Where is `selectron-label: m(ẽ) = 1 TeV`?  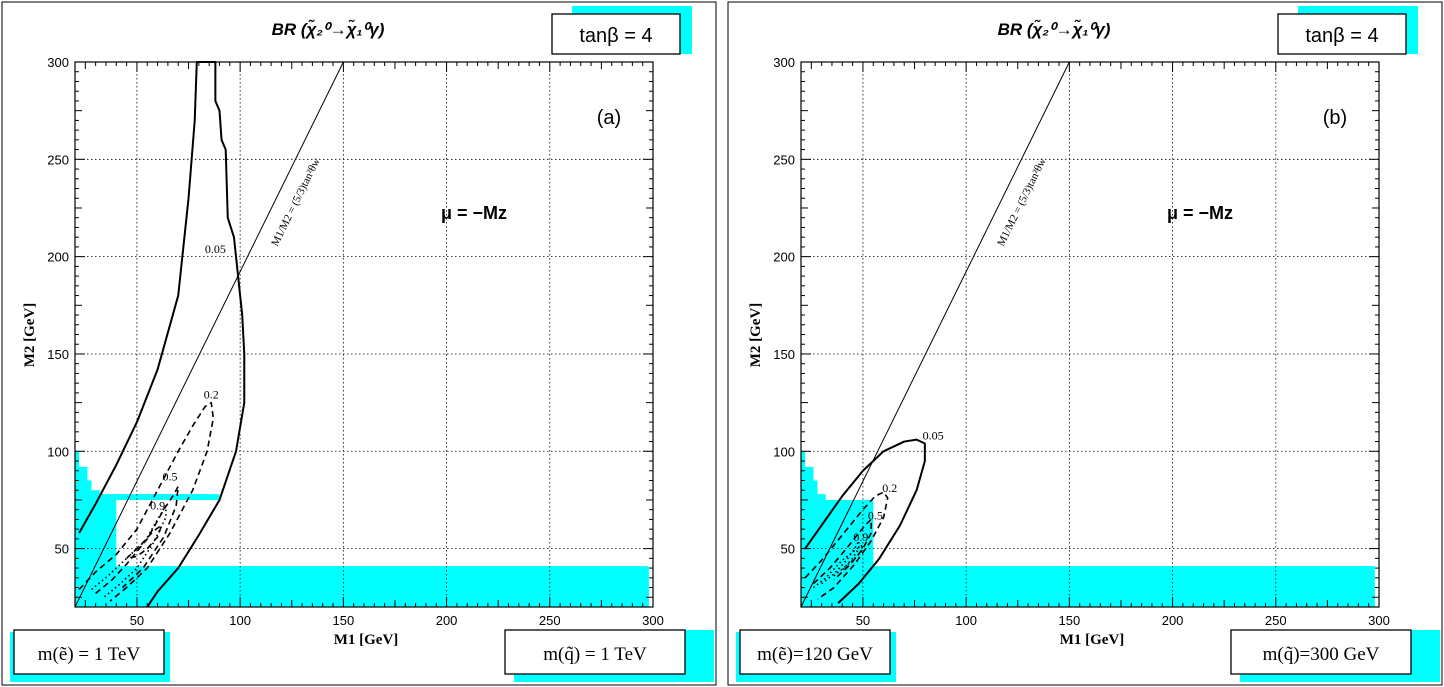
selectron-label: m(ẽ) = 1 TeV is located at coordinates (89, 654).